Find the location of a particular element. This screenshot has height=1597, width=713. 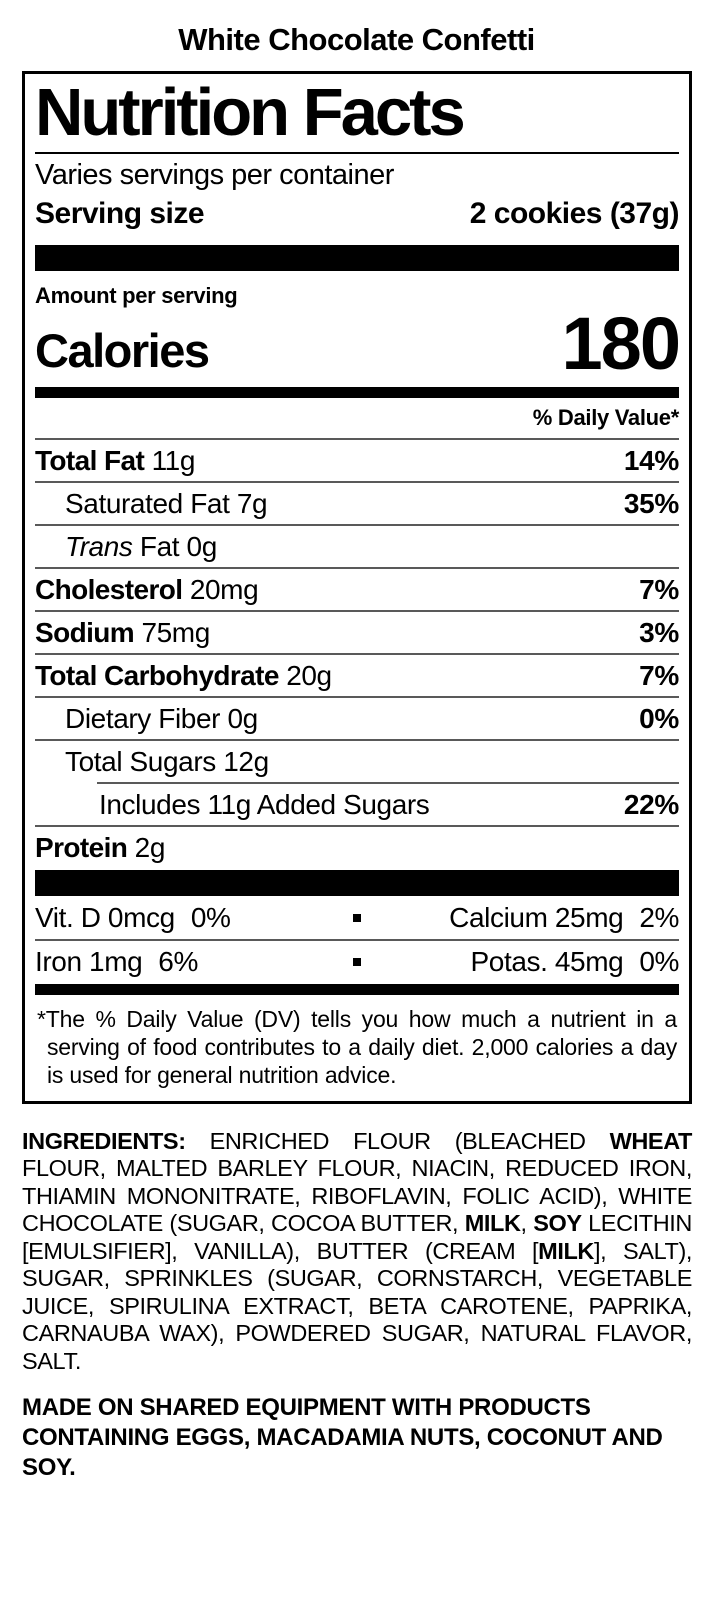

servings-per-container: Varies servings per container is located at coordinates (214, 174).